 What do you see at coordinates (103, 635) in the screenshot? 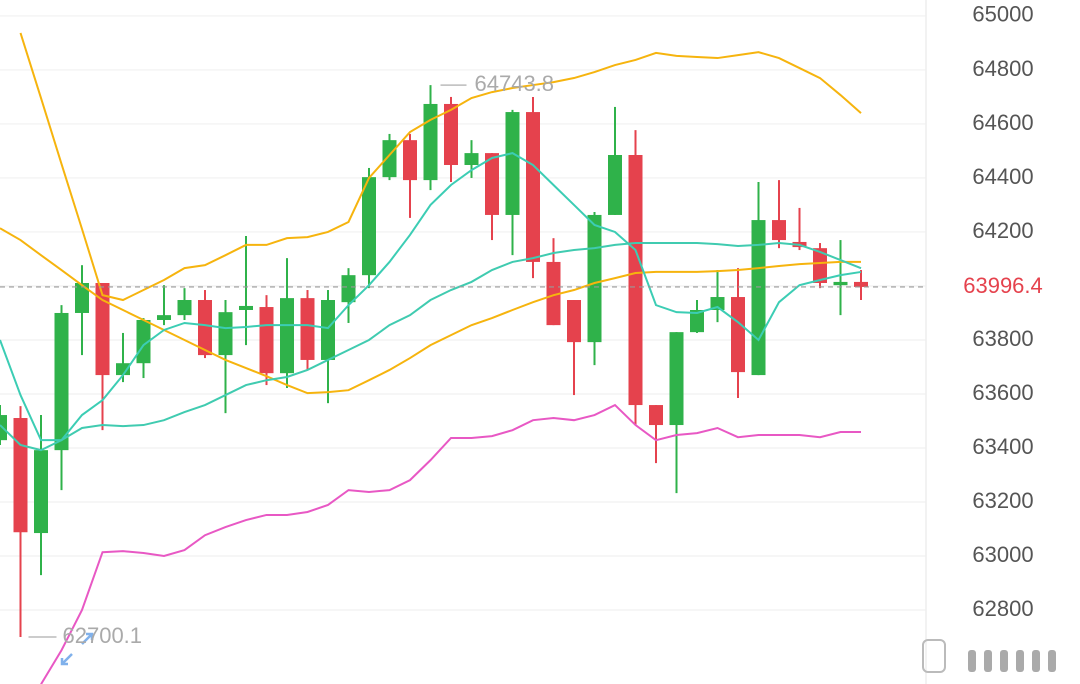
I see `low-label: 62700.1` at bounding box center [103, 635].